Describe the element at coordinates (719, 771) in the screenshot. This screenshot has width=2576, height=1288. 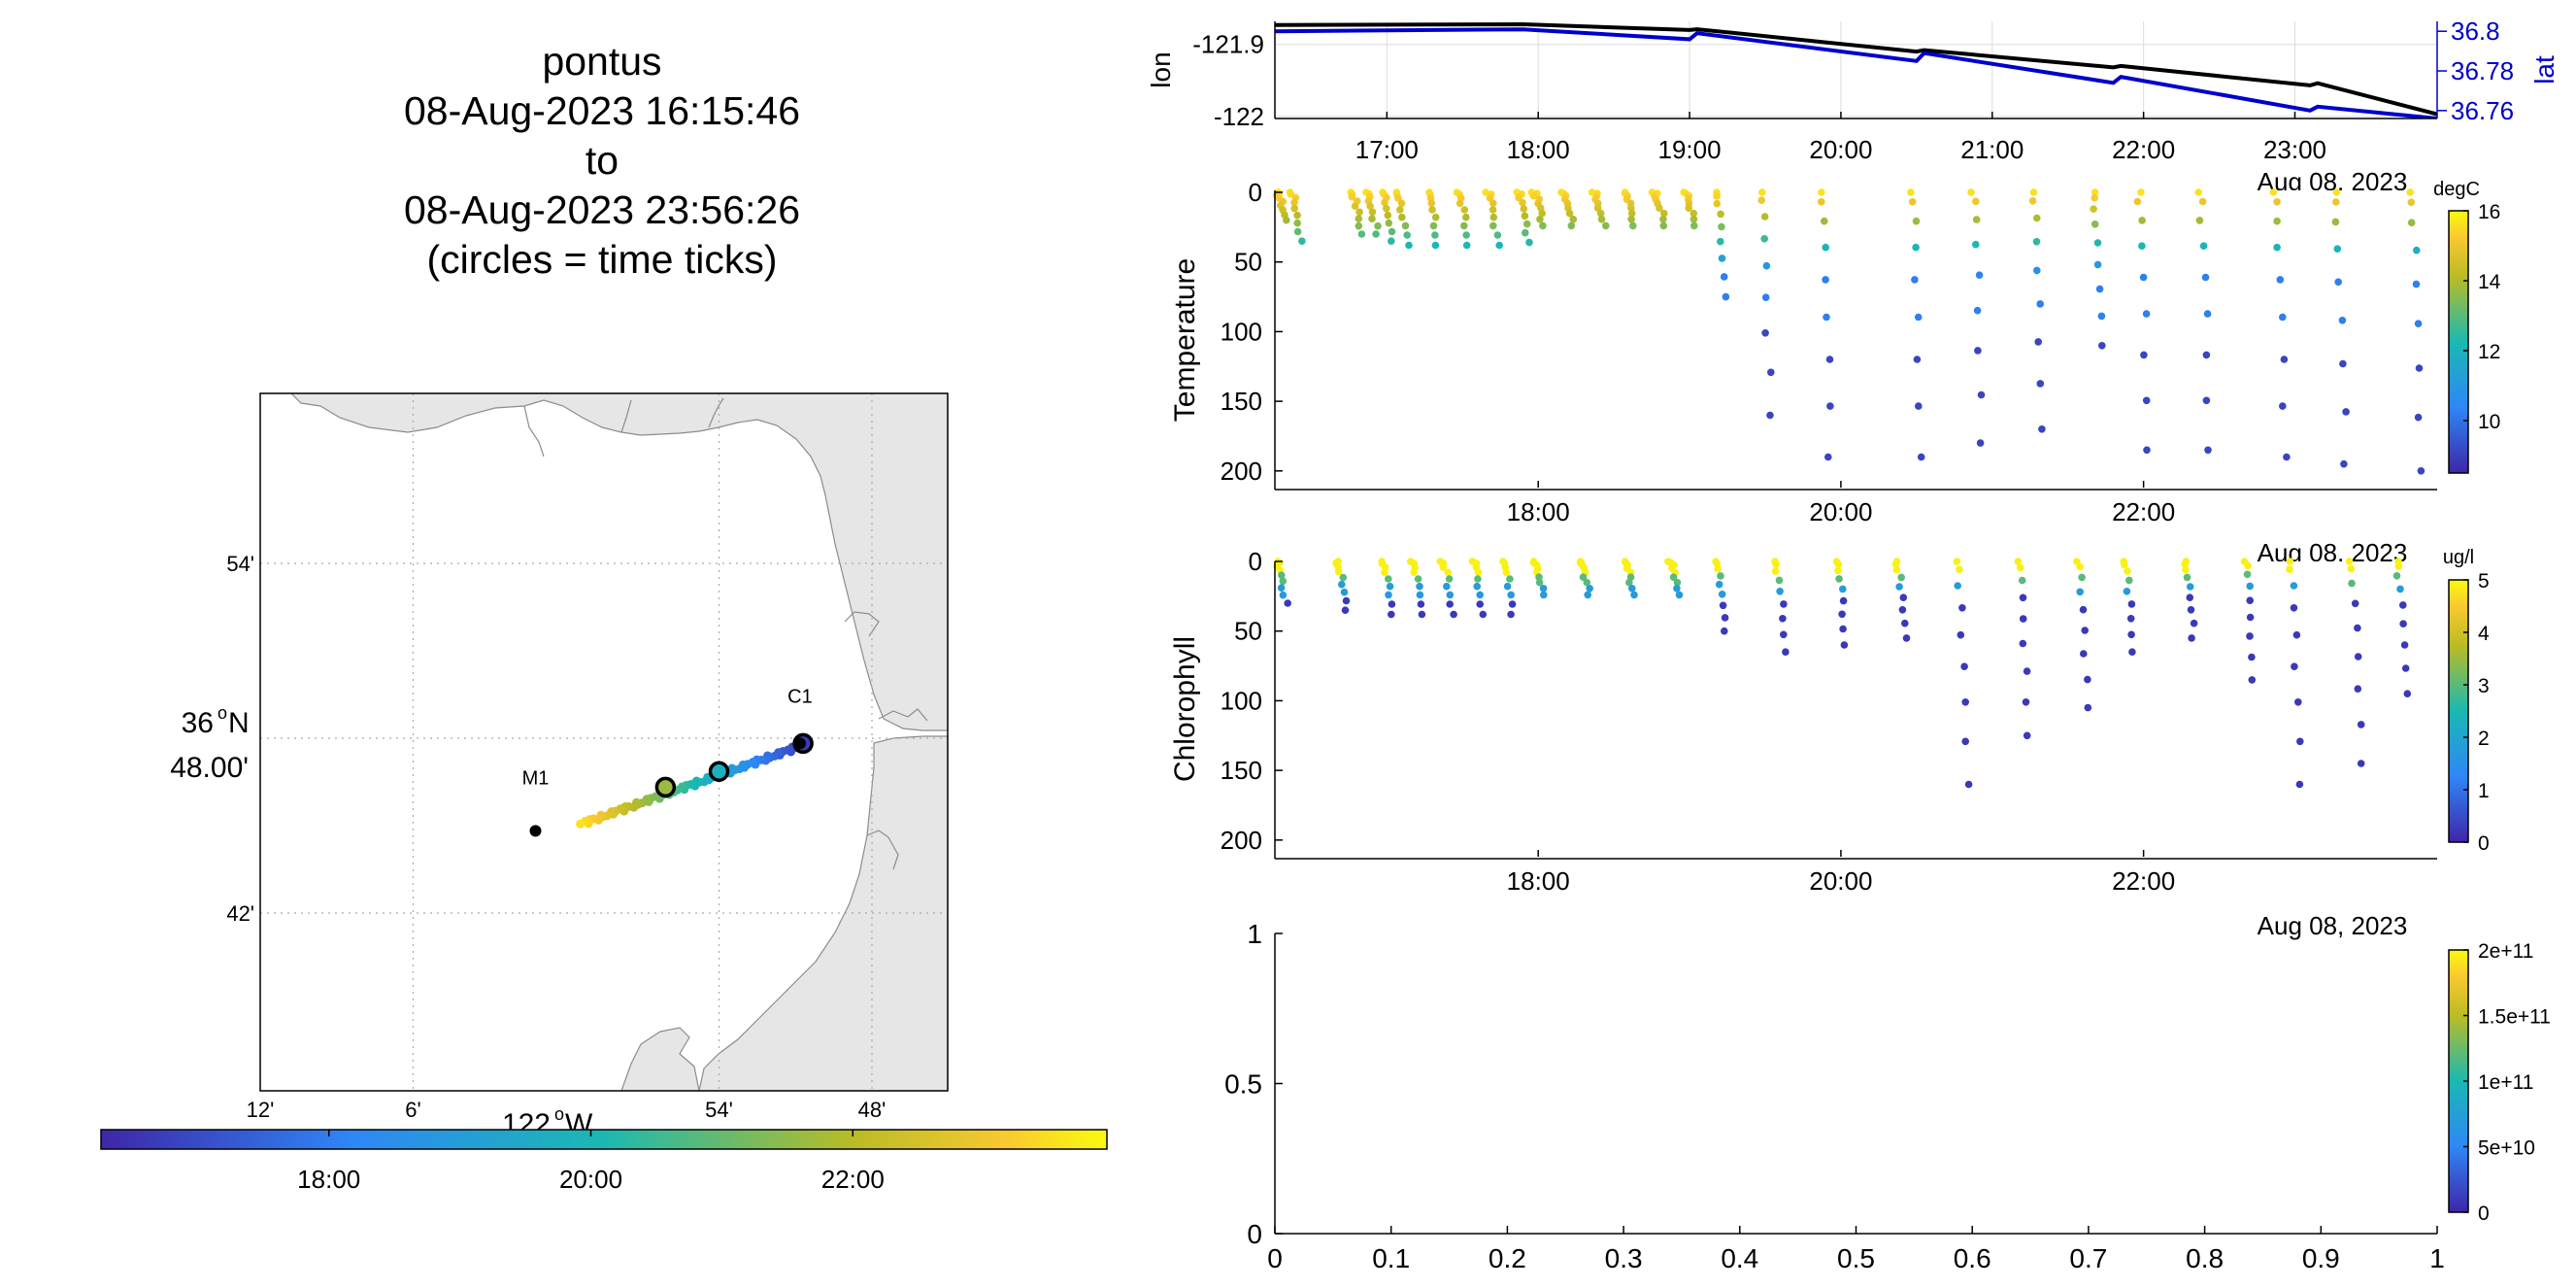
I see `time-tick-circle` at that location.